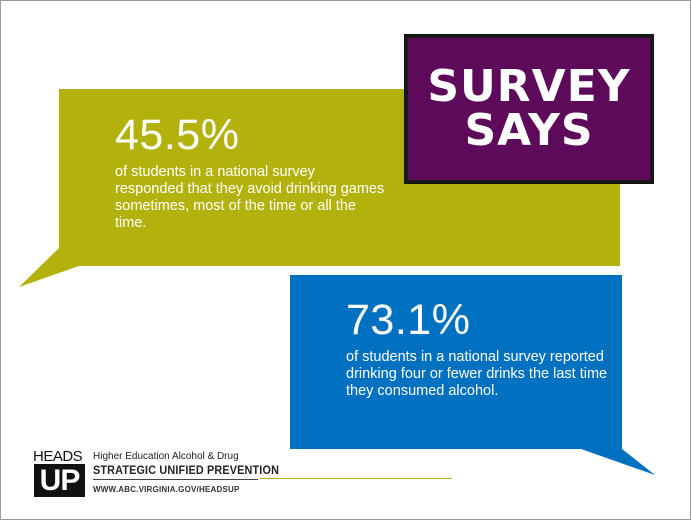 The width and height of the screenshot is (691, 520). Describe the element at coordinates (59, 480) in the screenshot. I see `logo-up-block: UP` at that location.